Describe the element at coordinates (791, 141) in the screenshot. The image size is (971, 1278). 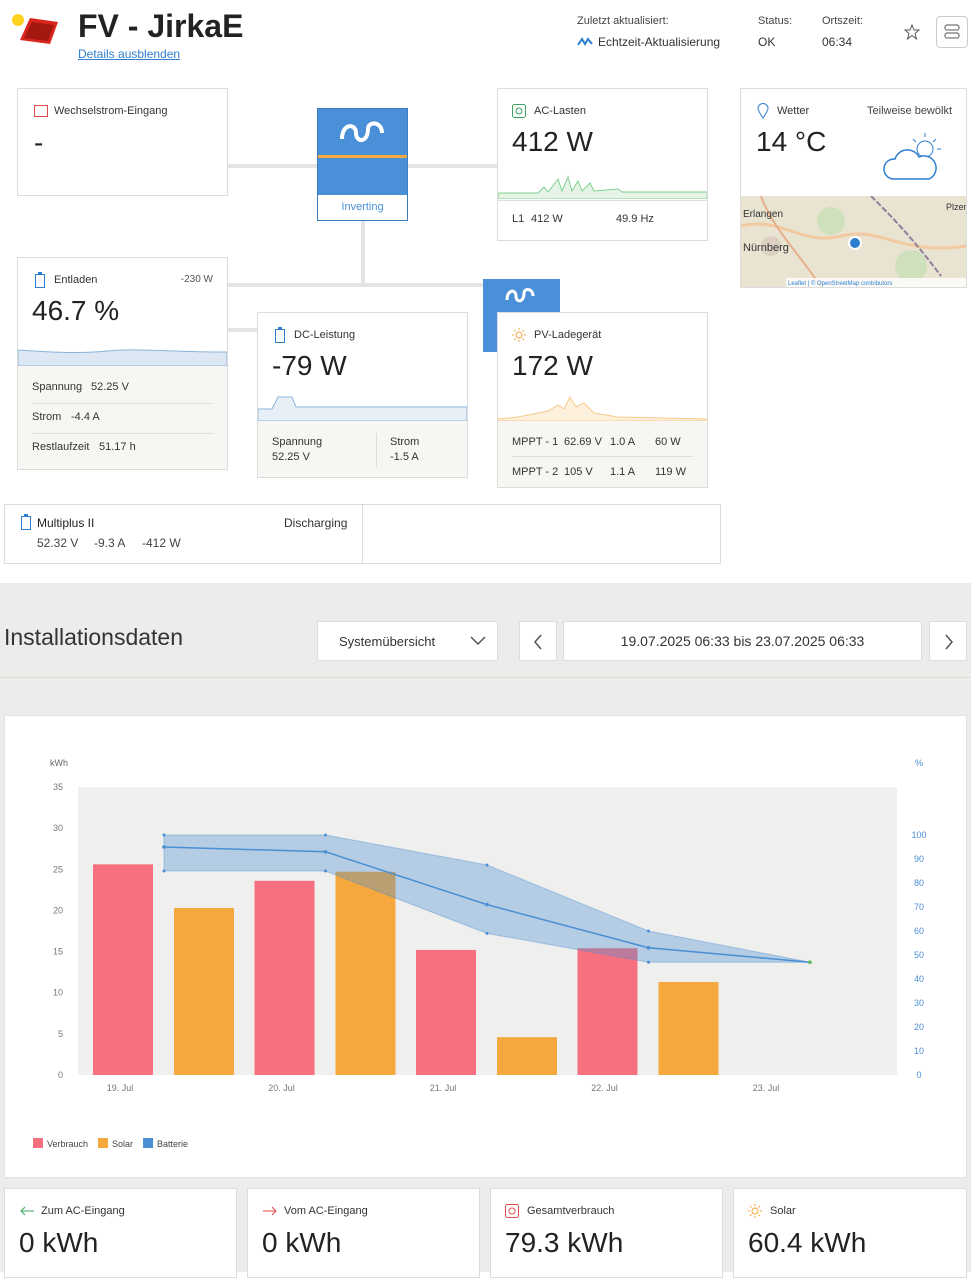
I see `temperature: 14 °C` at that location.